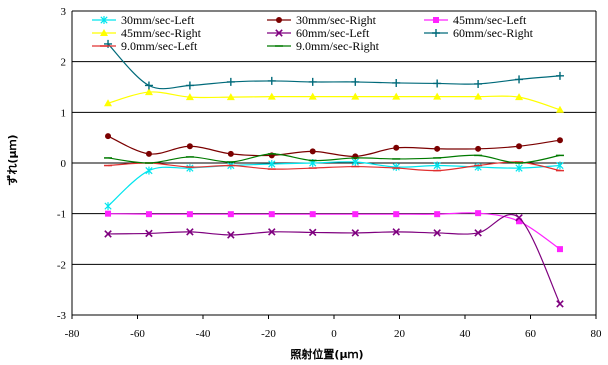  I want to click on series-60mm-sec-right, so click(334, 64).